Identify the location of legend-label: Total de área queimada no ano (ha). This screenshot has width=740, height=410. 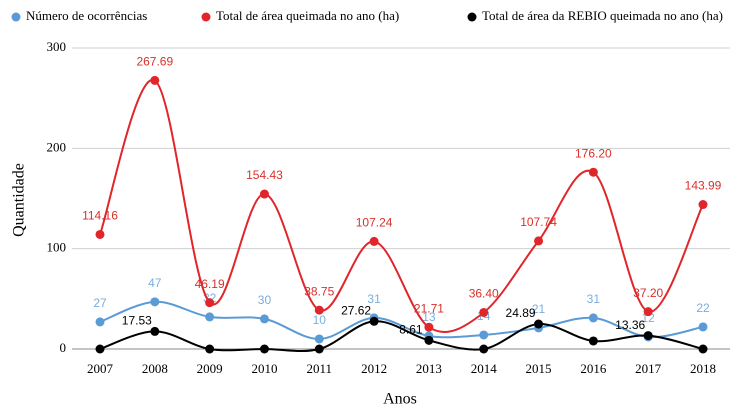
(307, 15).